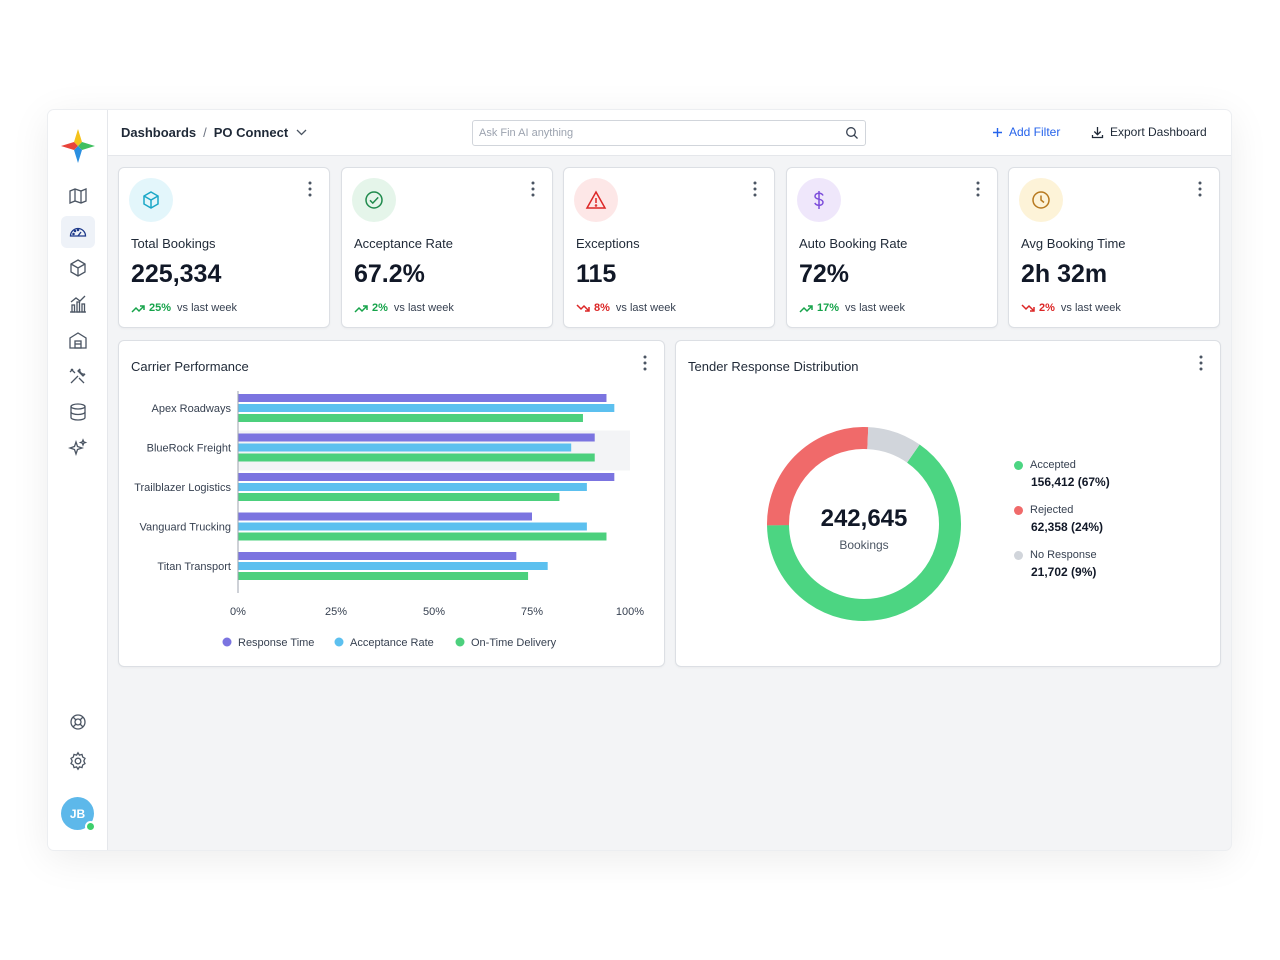 This screenshot has height=960, width=1280. Describe the element at coordinates (1062, 564) in the screenshot. I see `donut-legend-item: No Response 21,702 (9%)` at that location.